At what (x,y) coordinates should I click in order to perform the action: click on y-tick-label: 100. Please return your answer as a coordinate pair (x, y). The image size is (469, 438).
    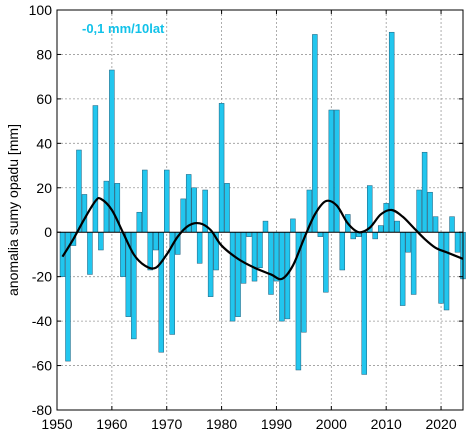
    Looking at the image, I should click on (41, 10).